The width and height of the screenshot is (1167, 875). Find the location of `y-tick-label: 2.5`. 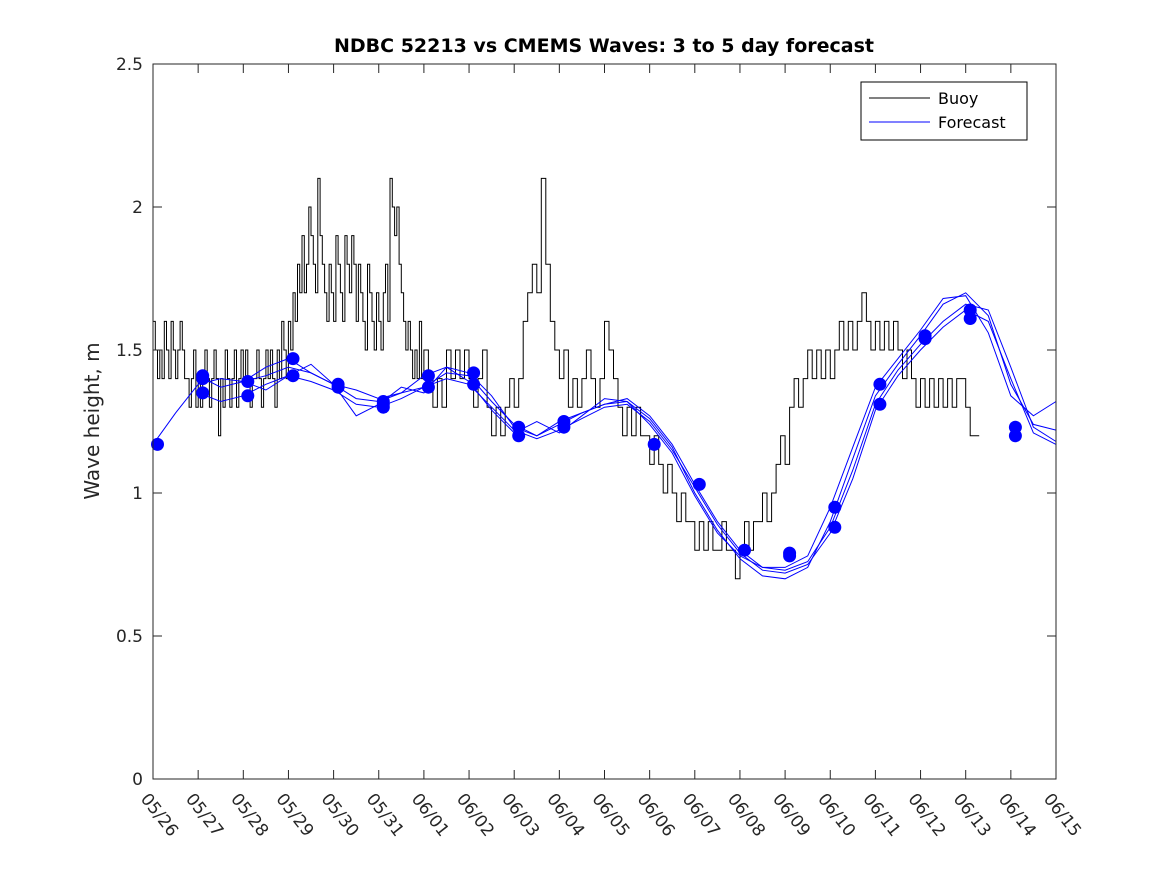

y-tick-label: 2.5 is located at coordinates (129, 65).